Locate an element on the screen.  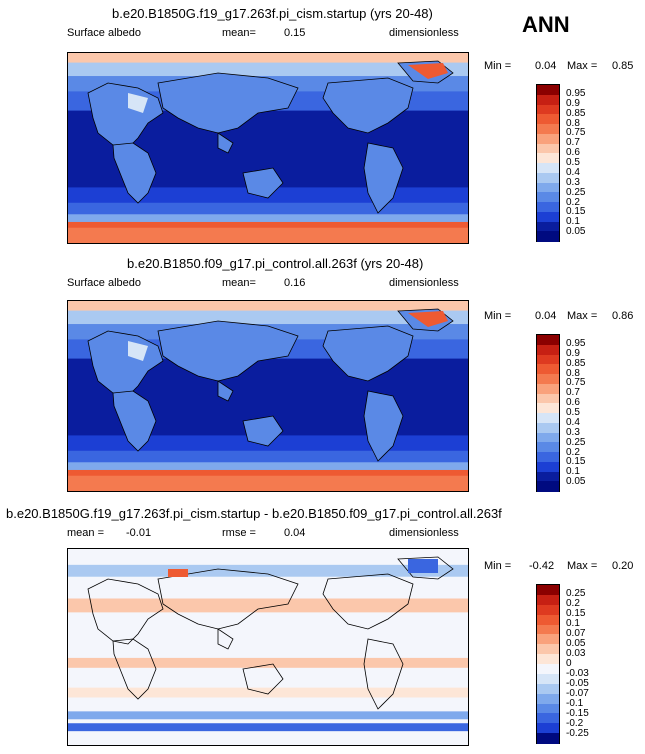
colorbar-tick-label: -0.07 is located at coordinates (577, 693).